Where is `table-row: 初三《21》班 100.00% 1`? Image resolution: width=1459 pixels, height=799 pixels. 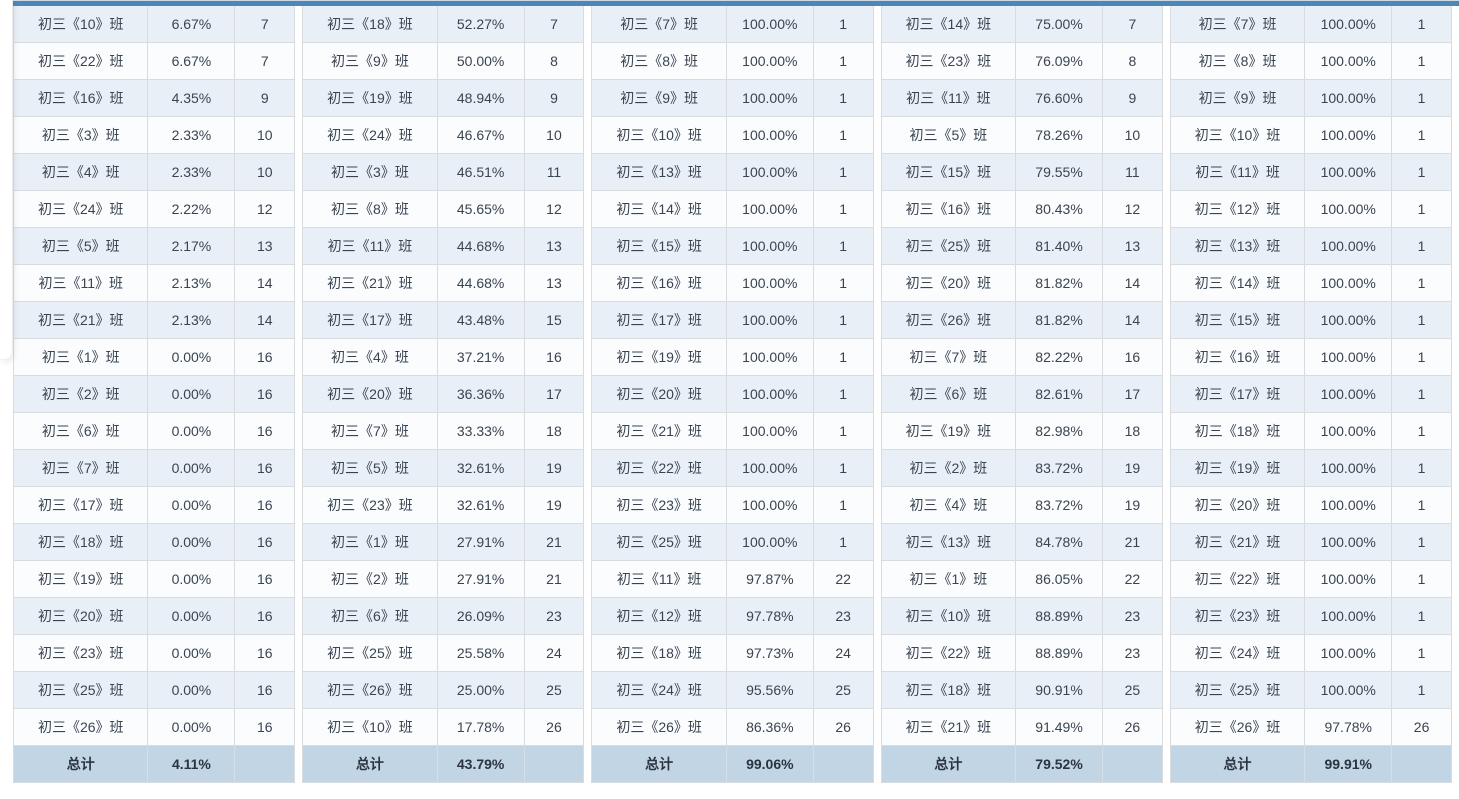 table-row: 初三《21》班 100.00% 1 is located at coordinates (1311, 542).